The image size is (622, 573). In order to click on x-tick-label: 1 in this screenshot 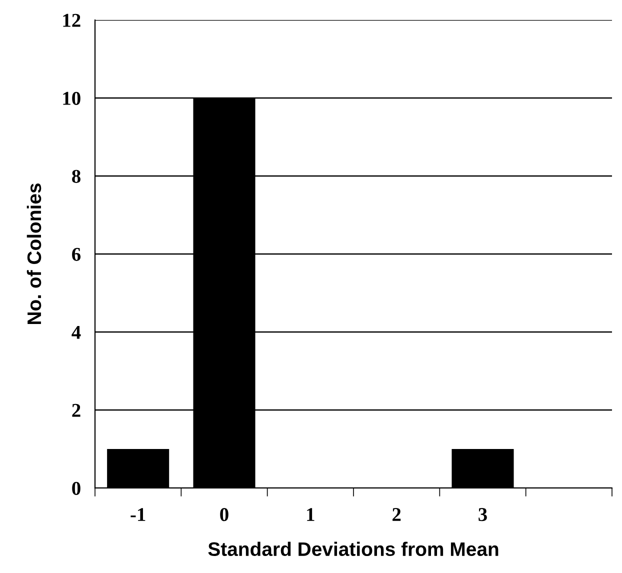, I will do `click(310, 514)`.